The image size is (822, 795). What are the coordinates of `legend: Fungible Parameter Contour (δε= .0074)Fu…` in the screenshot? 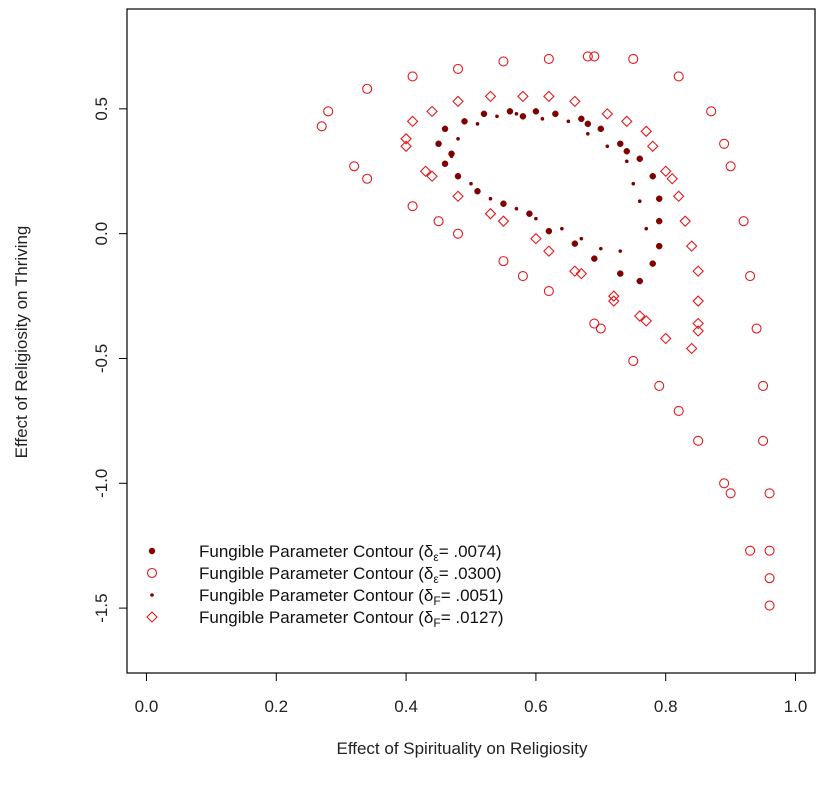 It's located at (325, 586).